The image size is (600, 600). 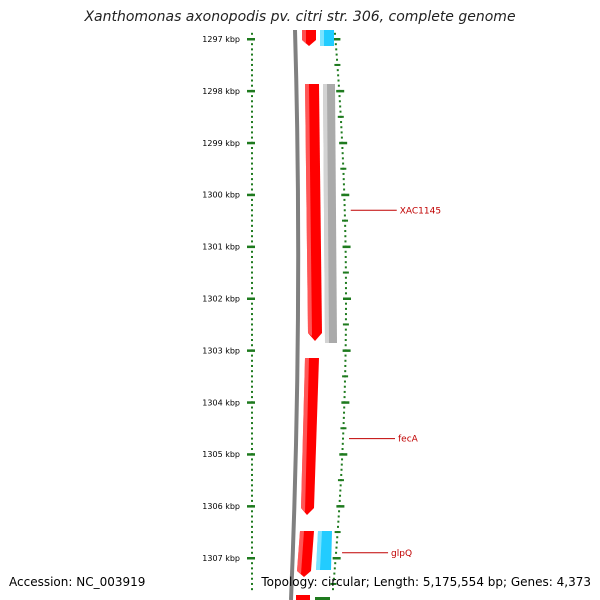 What do you see at coordinates (221, 91) in the screenshot?
I see `tick-label: 1298 kbp` at bounding box center [221, 91].